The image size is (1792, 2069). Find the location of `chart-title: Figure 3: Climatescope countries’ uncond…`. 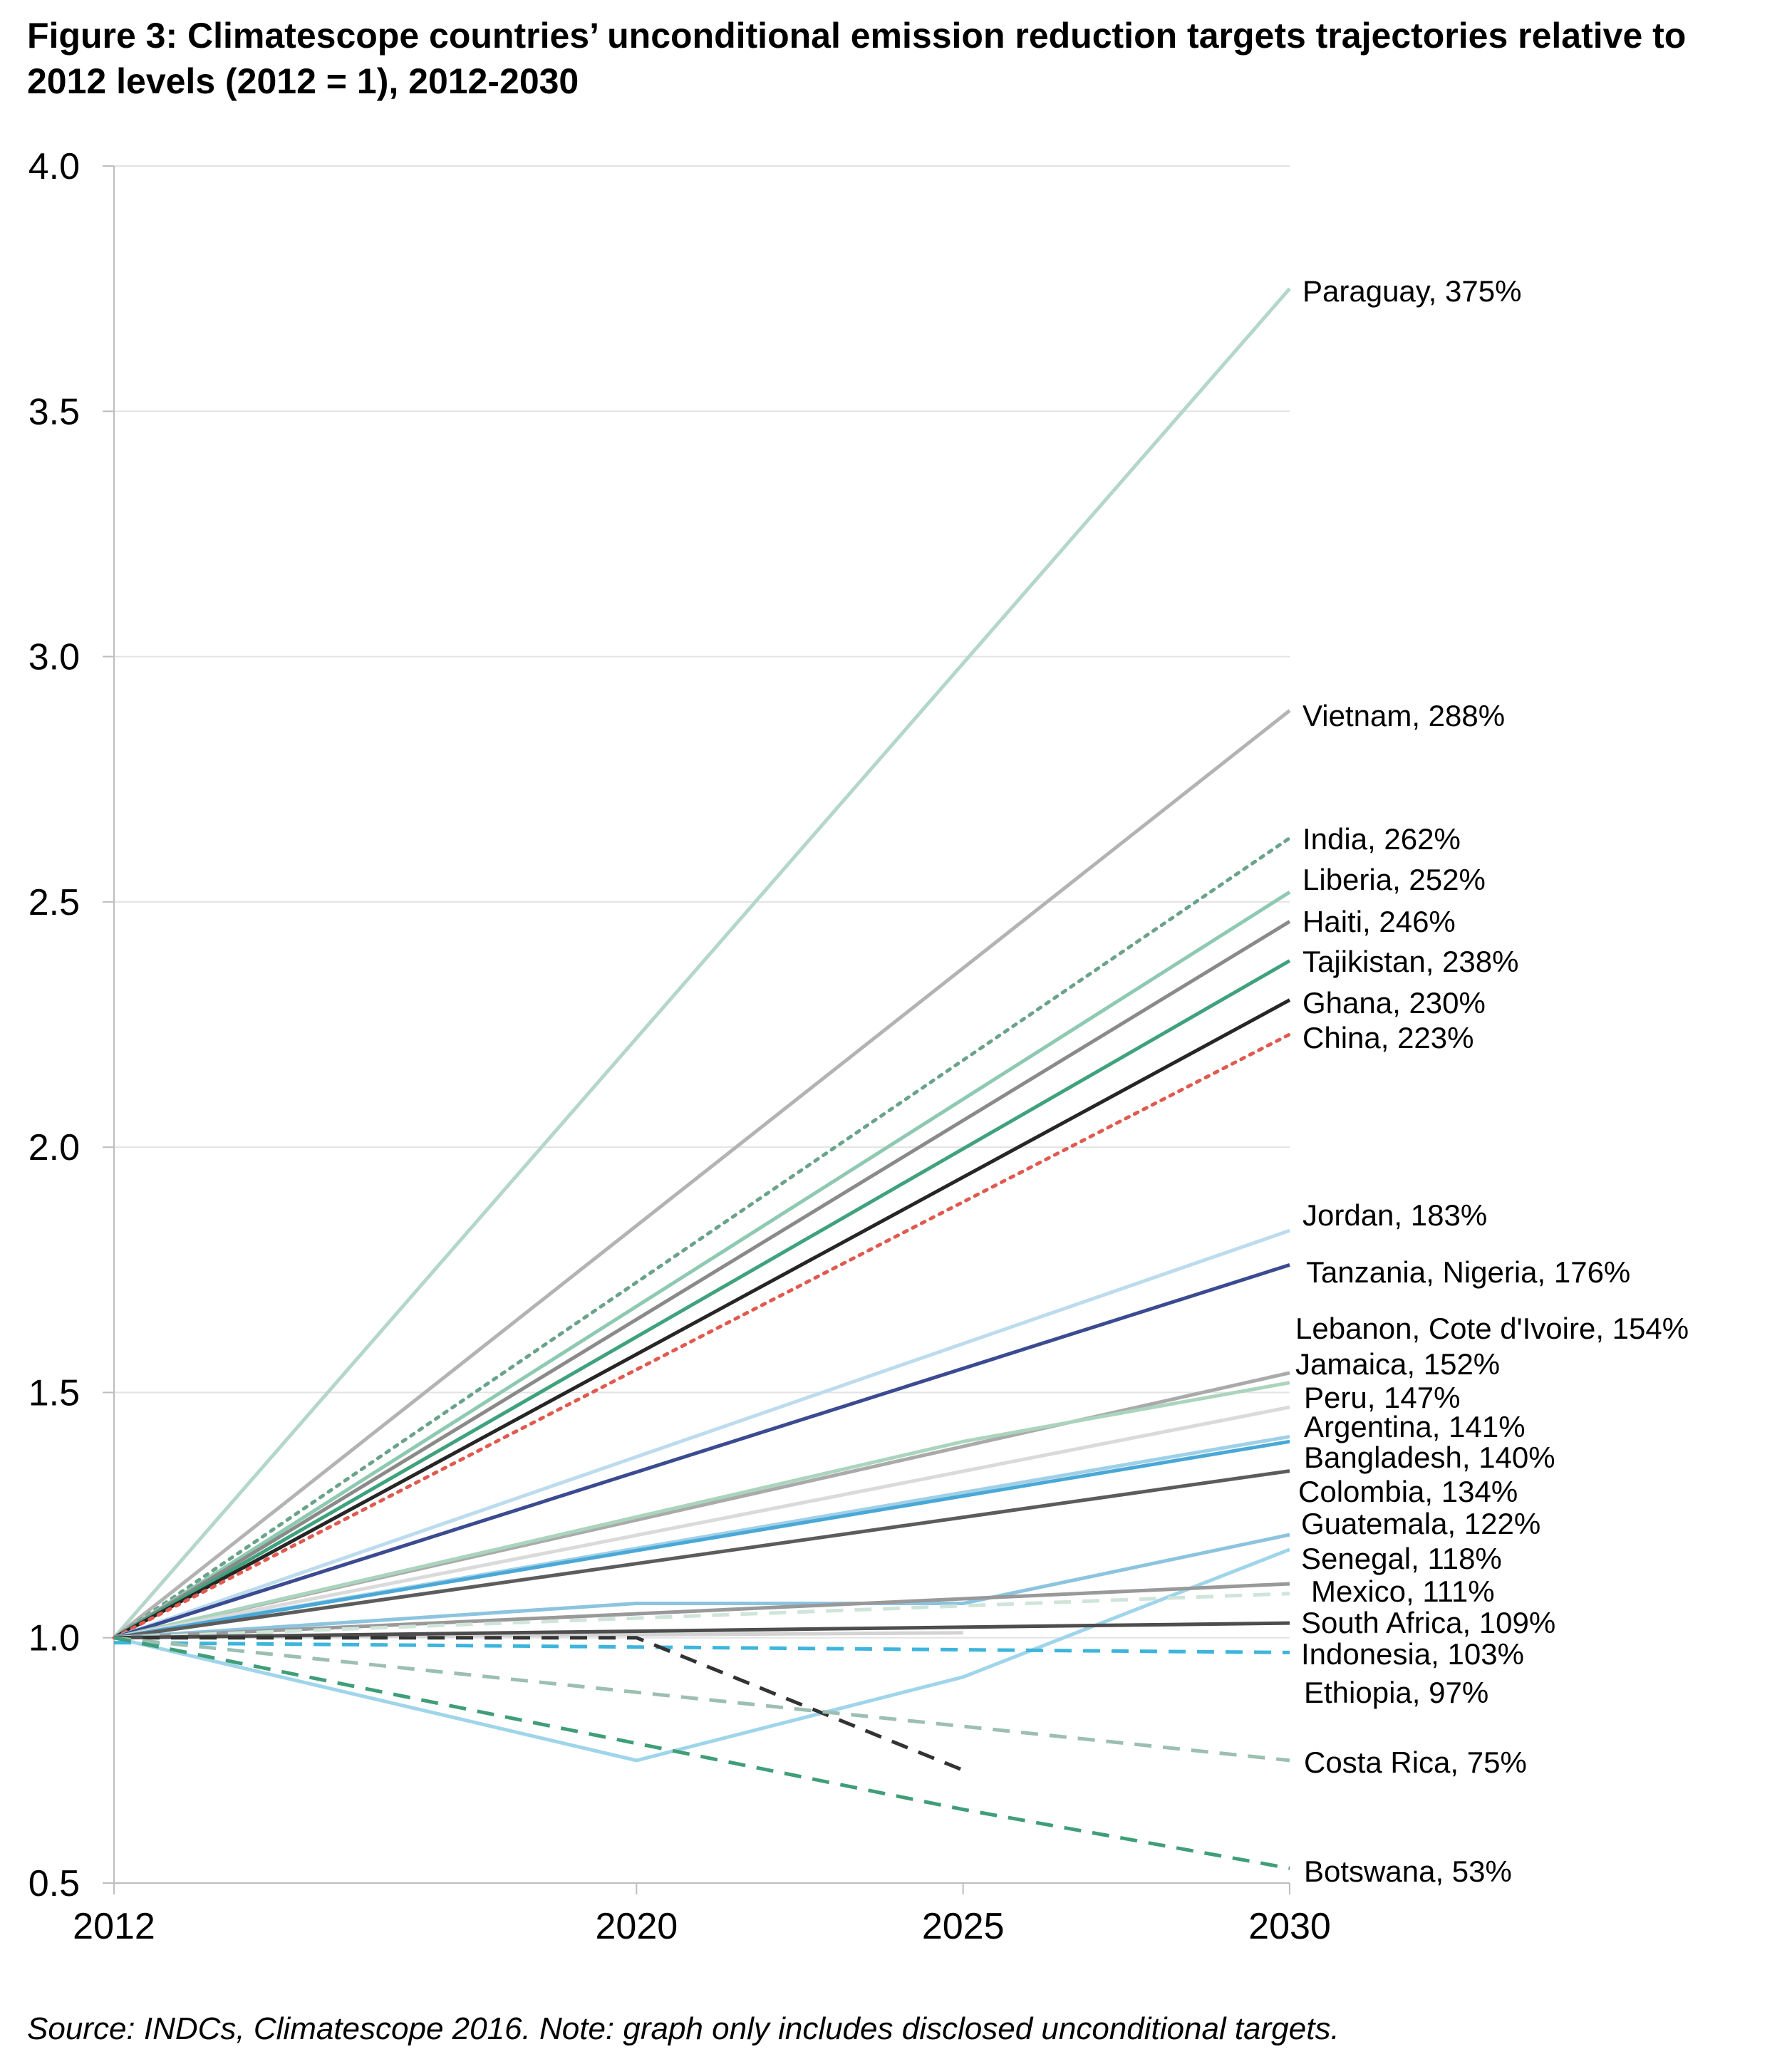

chart-title: Figure 3: Climatescope countries’ uncond… is located at coordinates (857, 58).